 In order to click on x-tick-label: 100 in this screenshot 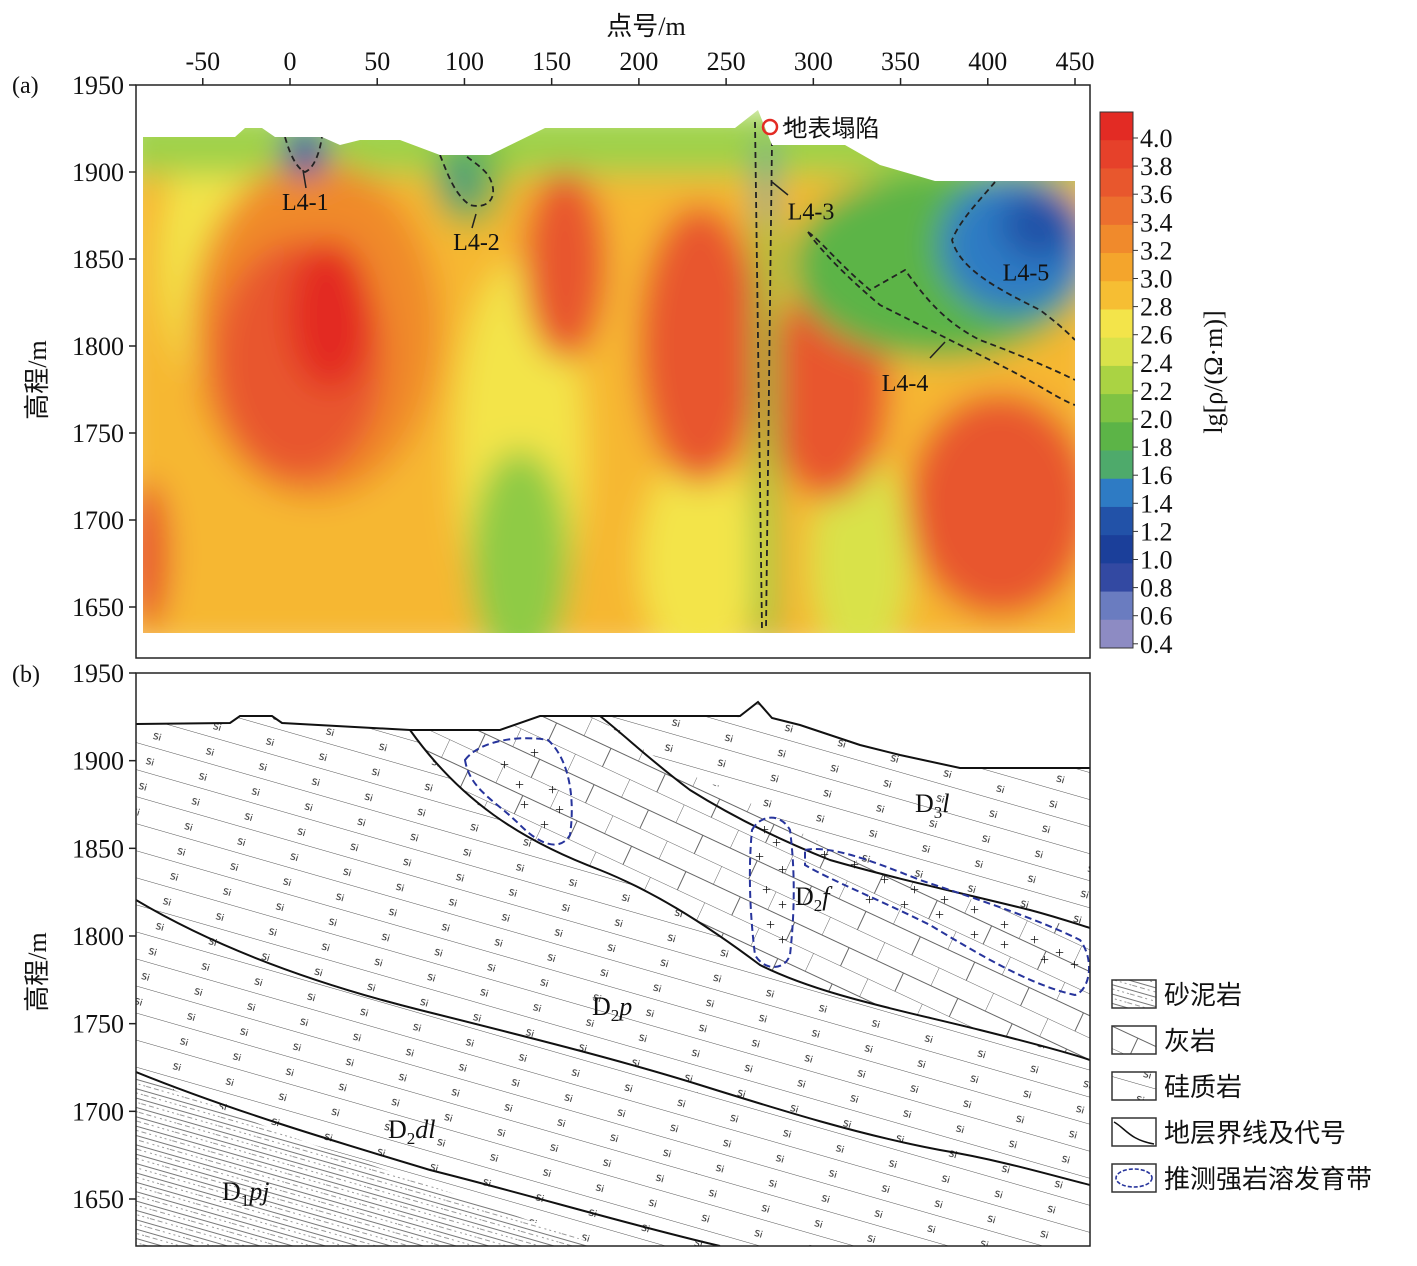, I will do `click(464, 61)`.